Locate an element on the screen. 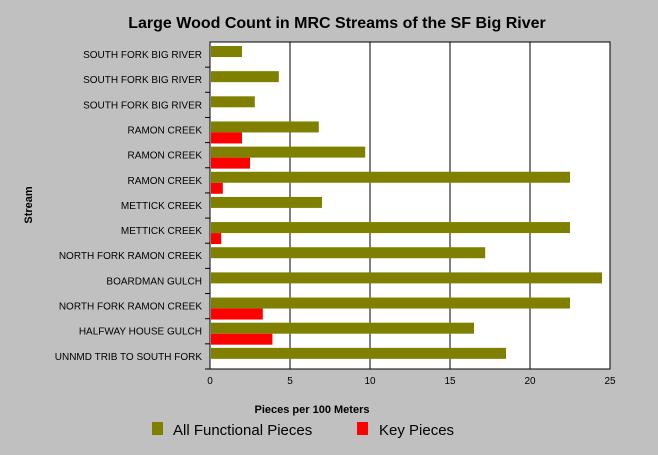  category-label-11: HALFWAY HOUSE GULCH is located at coordinates (140, 332).